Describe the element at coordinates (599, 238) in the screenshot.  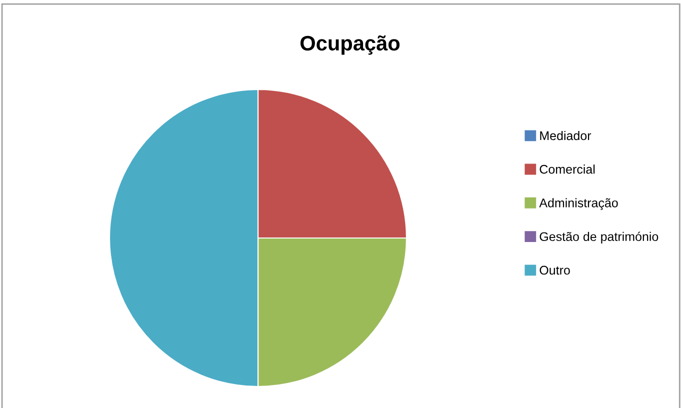
I see `legend-label: Gestão de património` at that location.